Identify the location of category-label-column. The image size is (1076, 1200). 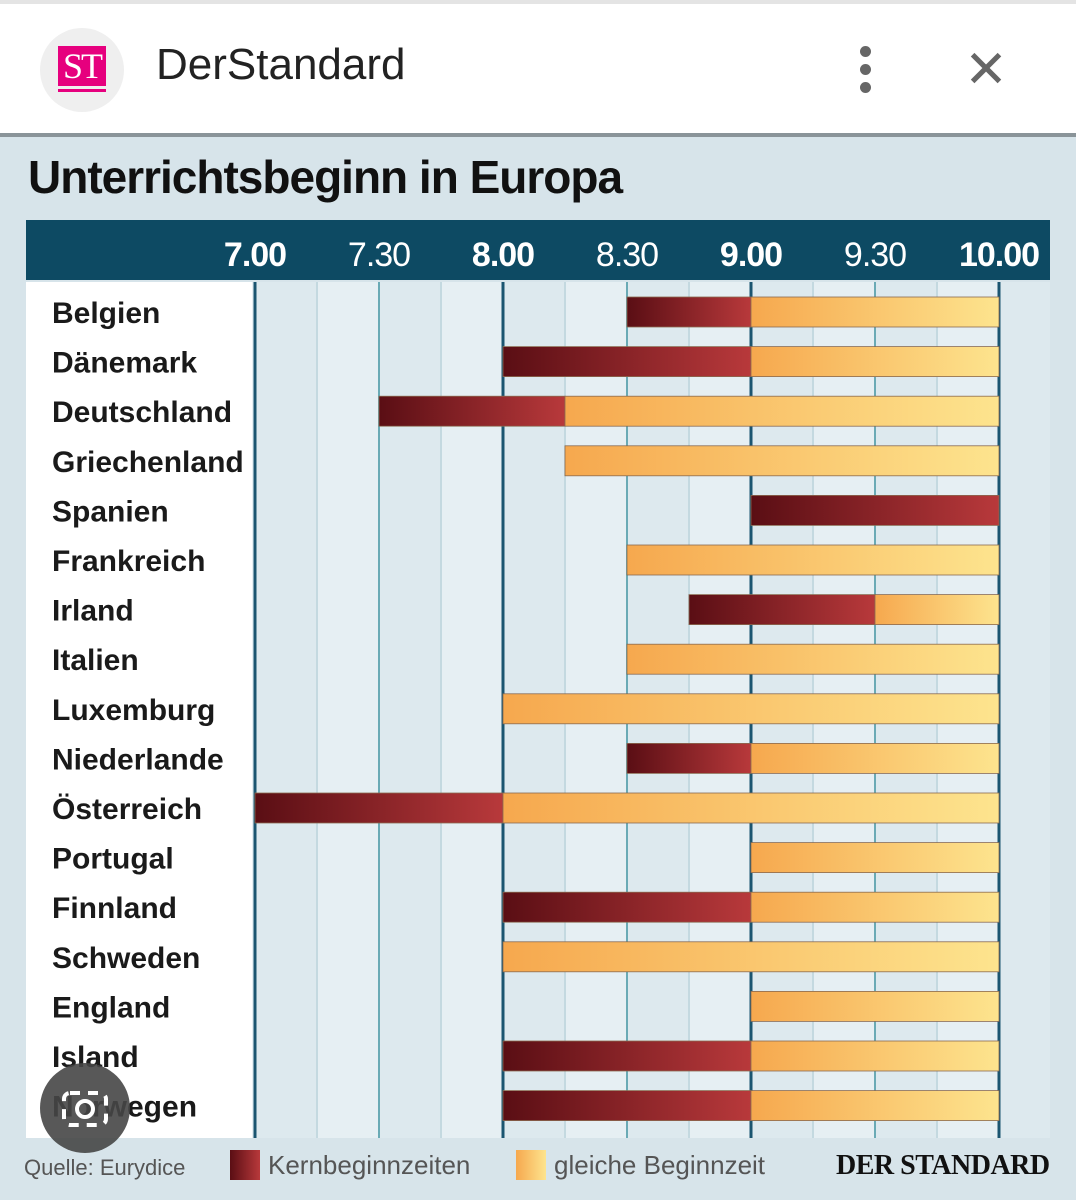
(139, 710).